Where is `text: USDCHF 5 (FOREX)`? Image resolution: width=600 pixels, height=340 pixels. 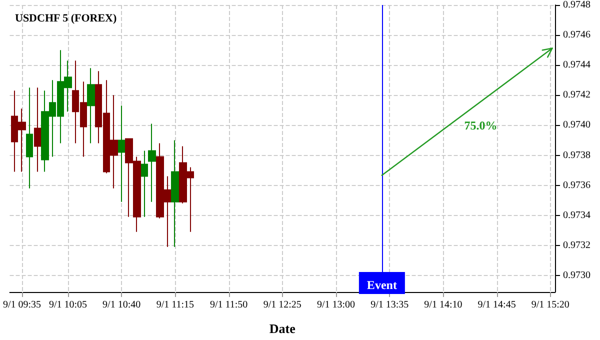
text: USDCHF 5 (FOREX) is located at coordinates (66, 18).